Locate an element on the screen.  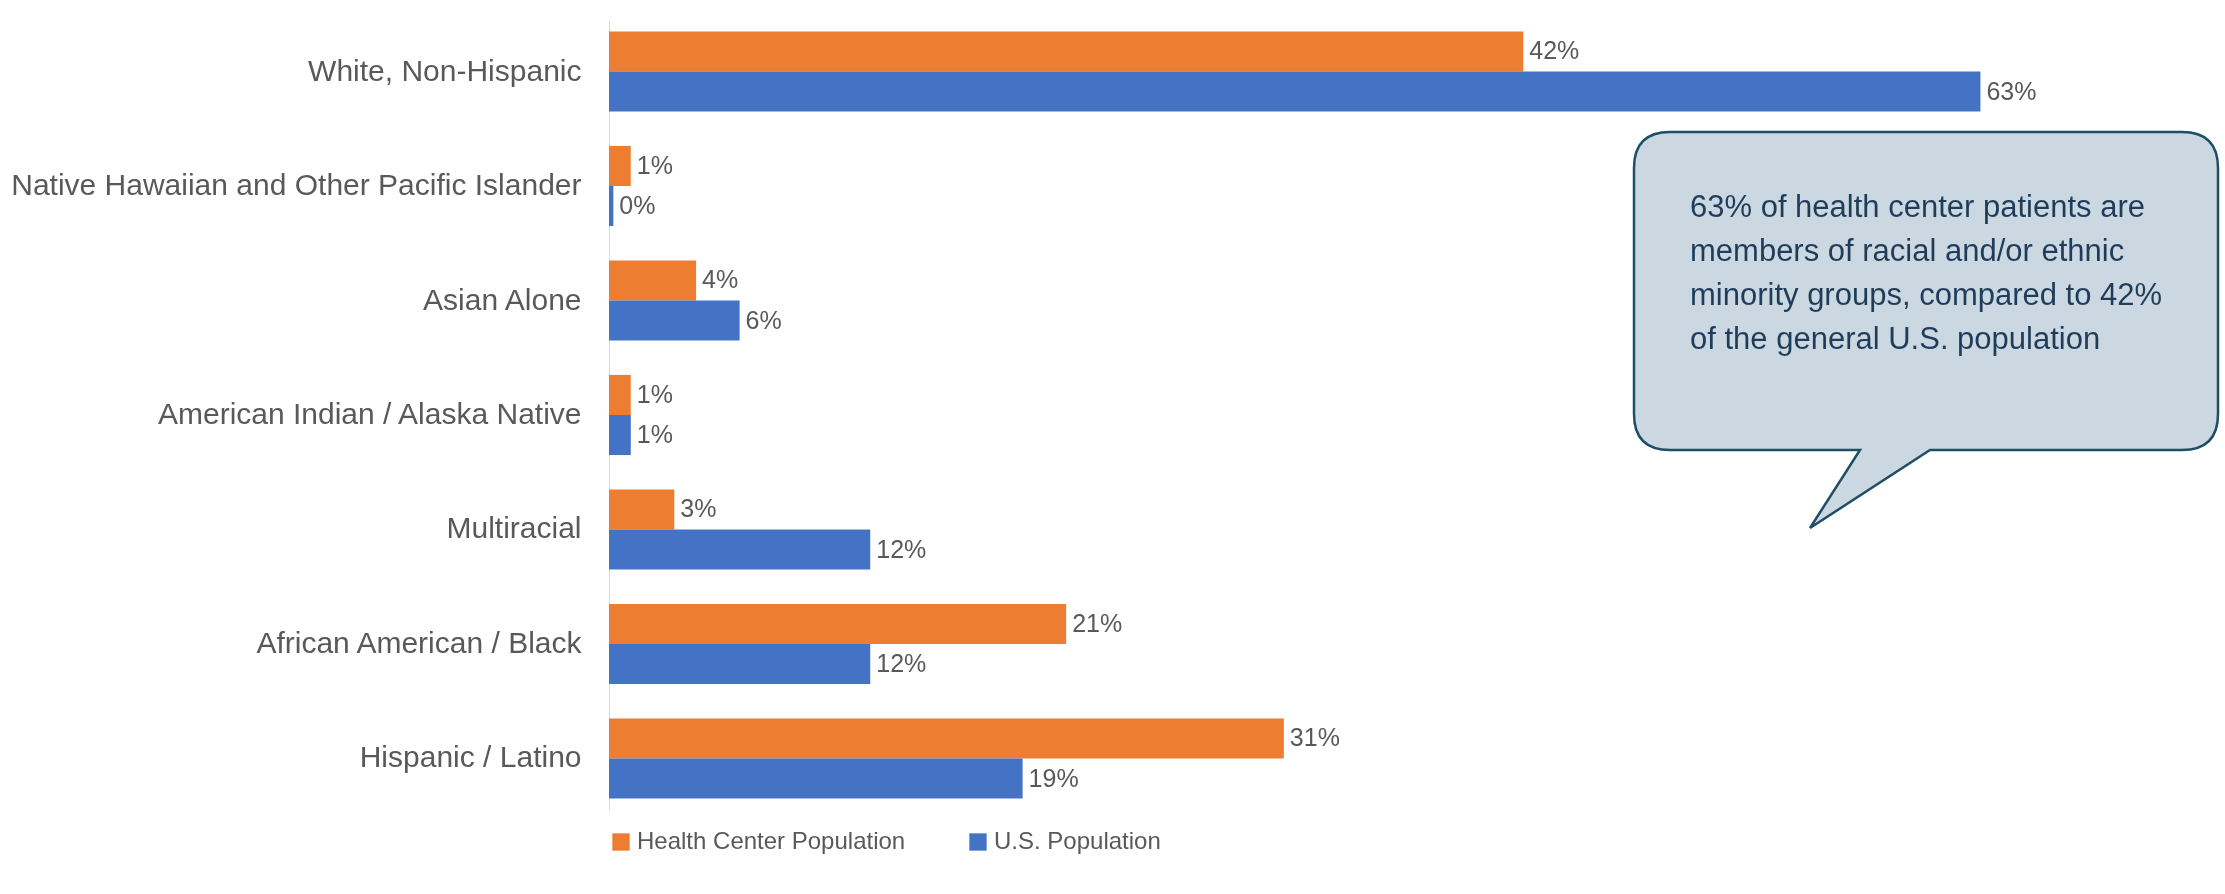
y-tick-label: Asian Alone is located at coordinates (502, 299).